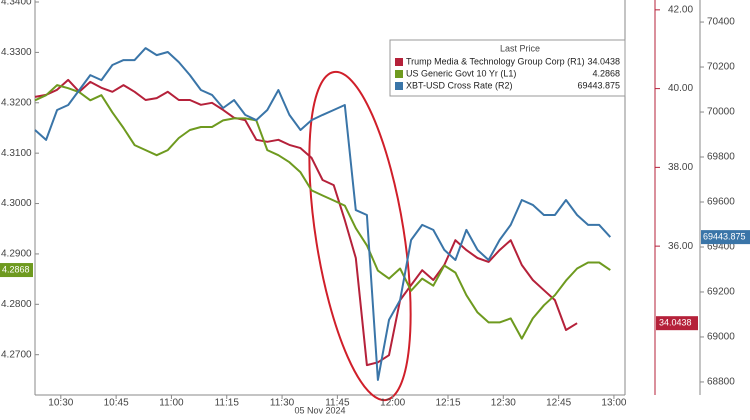 The width and height of the screenshot is (750, 420). What do you see at coordinates (16, 354) in the screenshot?
I see `y-tick-label: 4.2700` at bounding box center [16, 354].